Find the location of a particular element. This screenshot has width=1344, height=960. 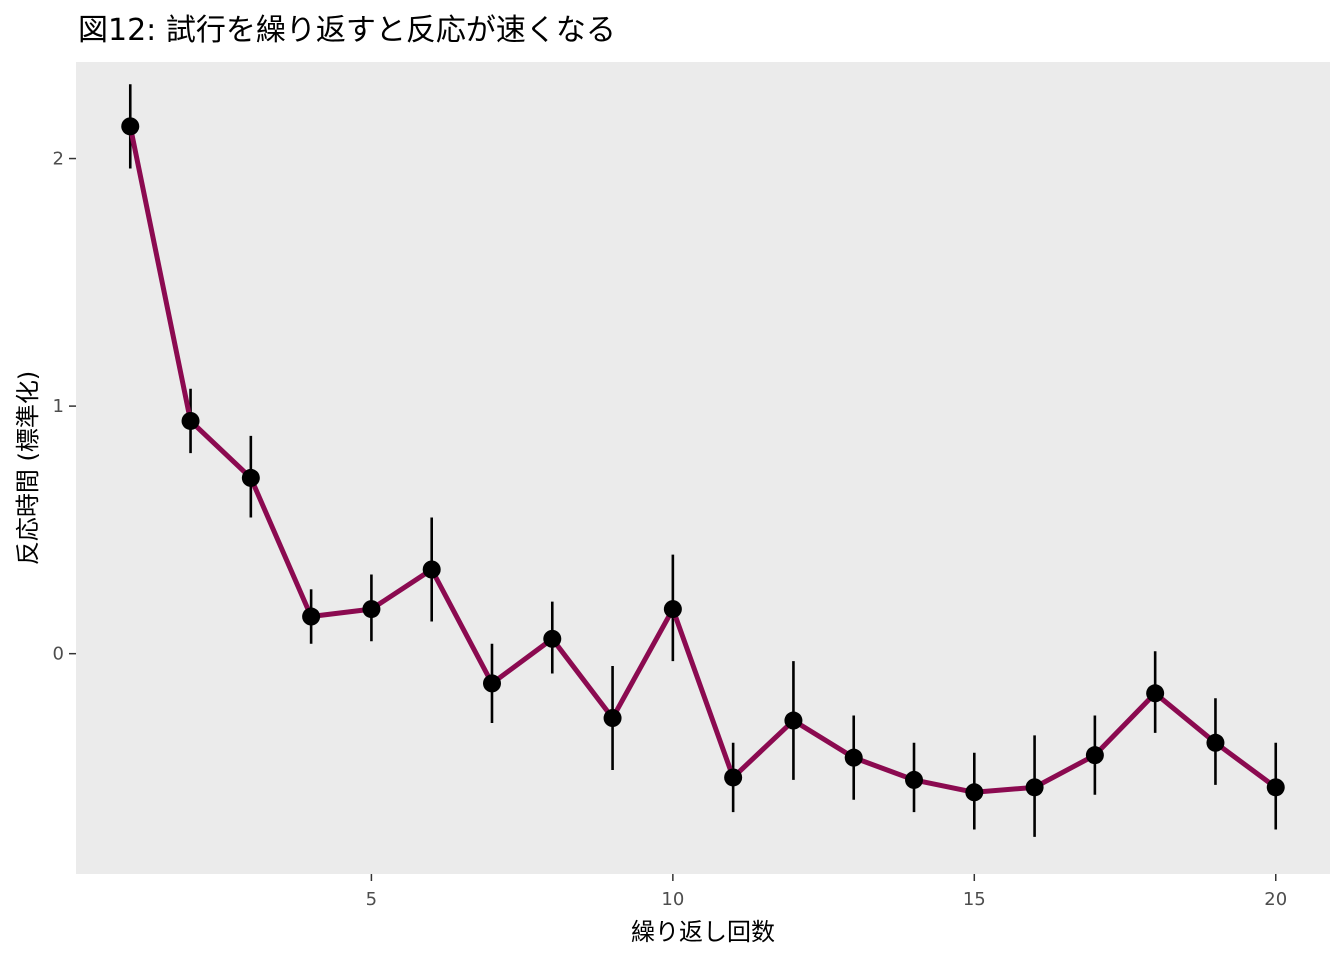

x-tick-label-20: 20 is located at coordinates (1275, 899).